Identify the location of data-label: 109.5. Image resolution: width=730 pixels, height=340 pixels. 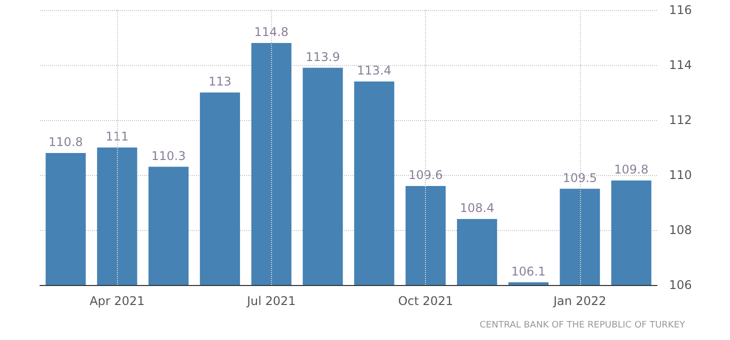
(580, 177).